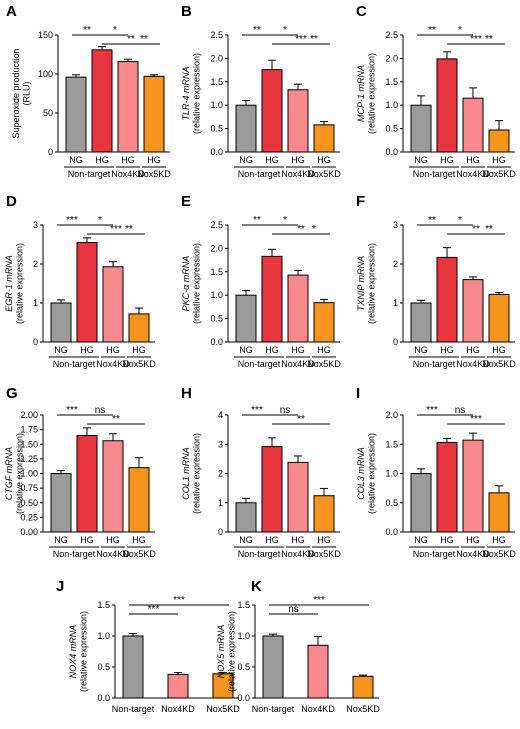 This screenshot has height=729, width=520. I want to click on y-axis-label: PKC-α mRNA(relative expression), so click(191, 283).